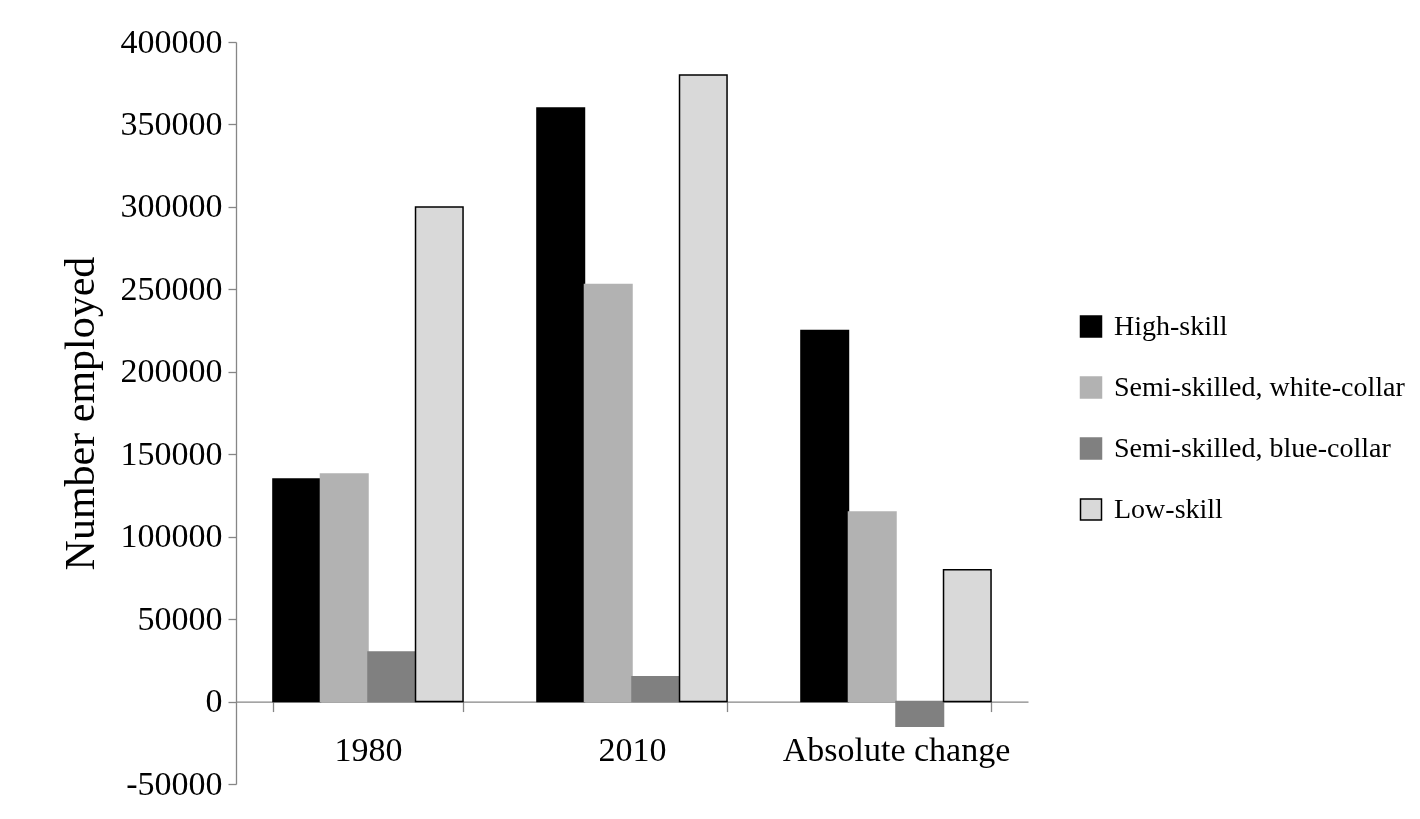 This screenshot has height=819, width=1420. I want to click on x-tick-label: 1980, so click(368, 750).